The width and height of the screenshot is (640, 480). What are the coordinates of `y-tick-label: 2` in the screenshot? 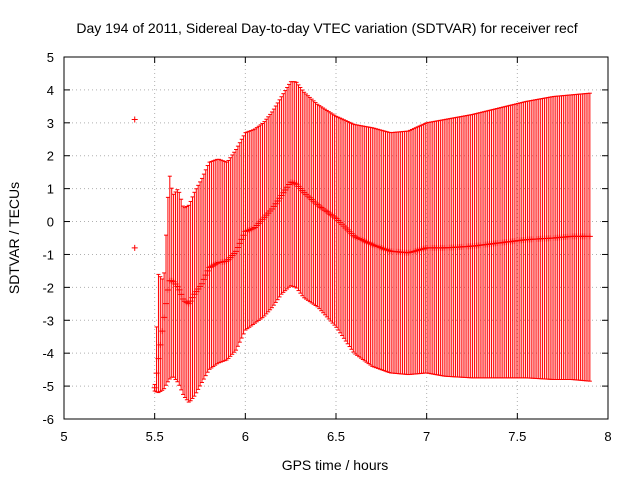 It's located at (50, 156).